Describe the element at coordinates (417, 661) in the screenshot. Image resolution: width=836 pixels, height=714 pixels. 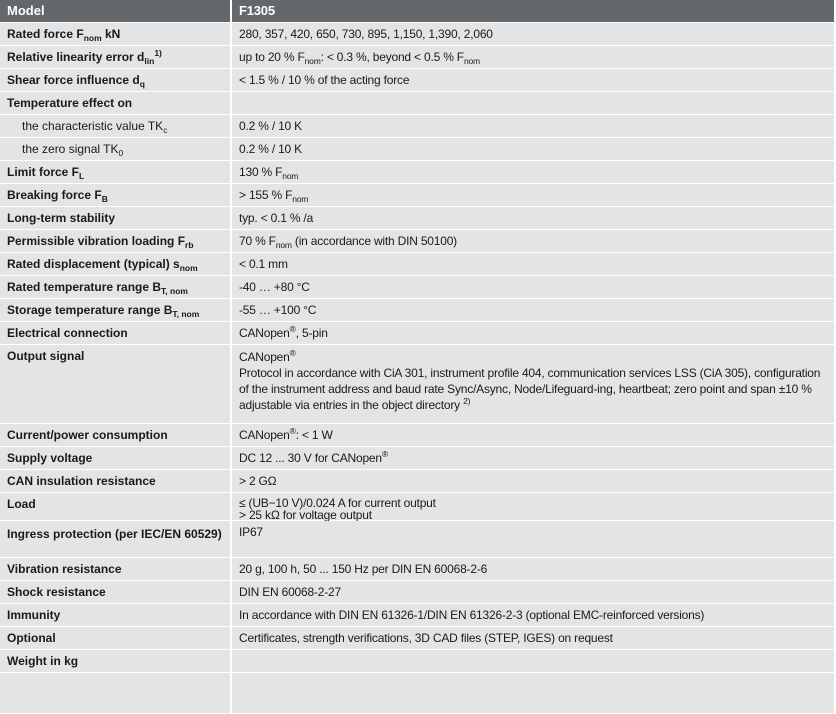
I see `table-row: Weight in kg` at that location.